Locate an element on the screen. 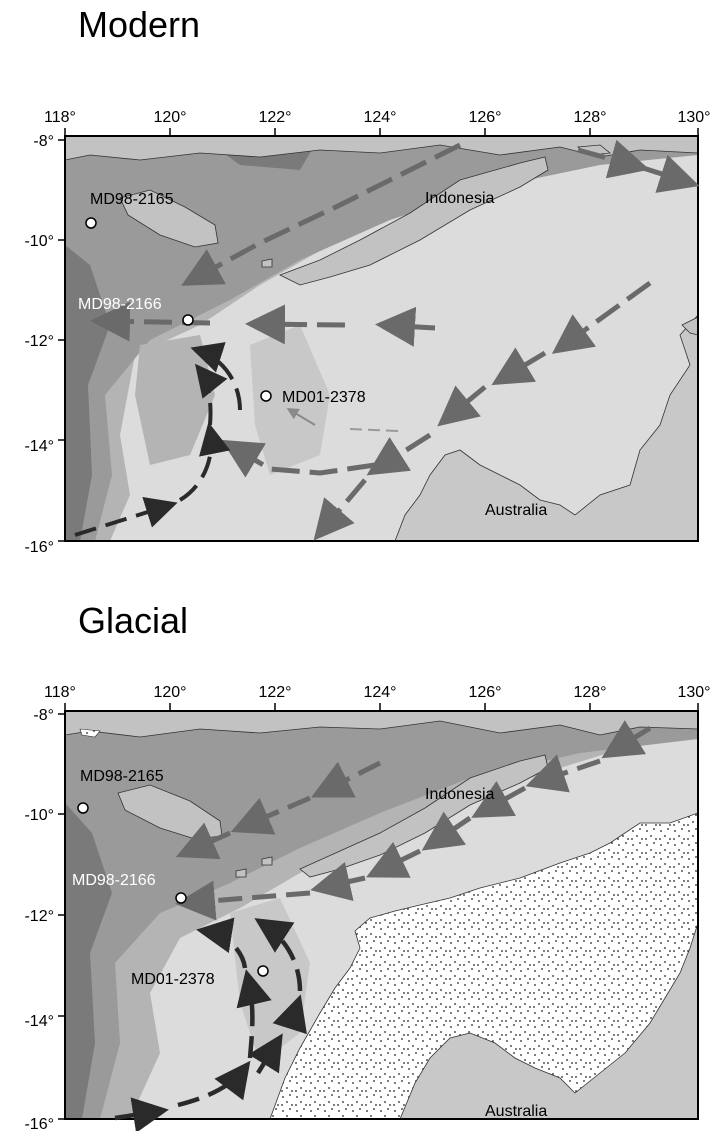 This screenshot has height=1131, width=718. currents-black-glacial is located at coordinates (210, 1024).